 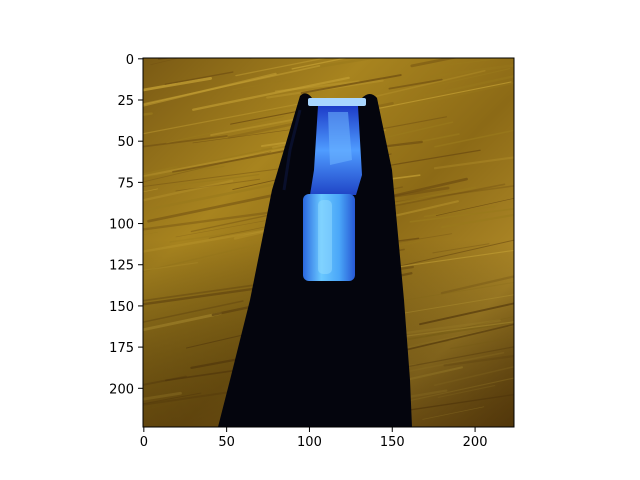 I want to click on y-tick-label: 75, so click(x=125, y=183).